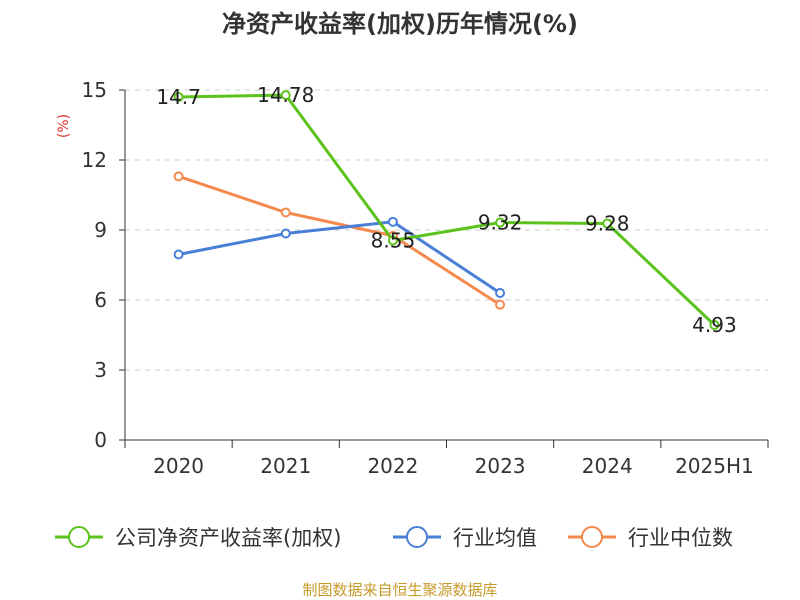  Describe the element at coordinates (680, 538) in the screenshot. I see `legend-label: 行业中位数` at that location.